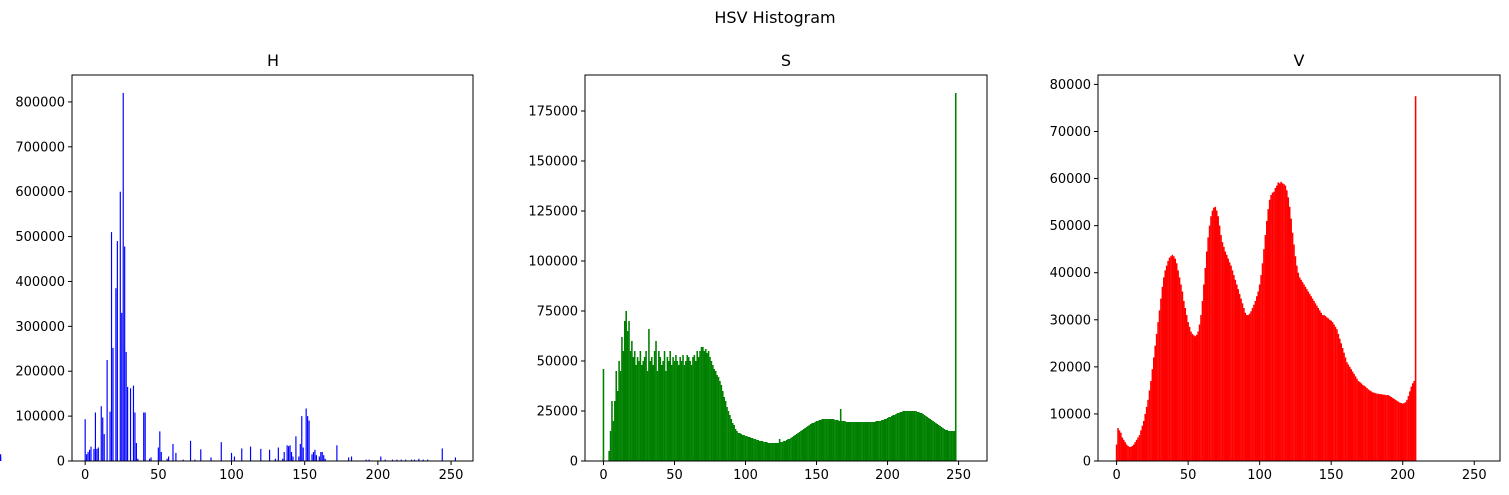 The width and height of the screenshot is (1509, 495). Describe the element at coordinates (40, 192) in the screenshot. I see `h-ytick-label: 600000` at that location.